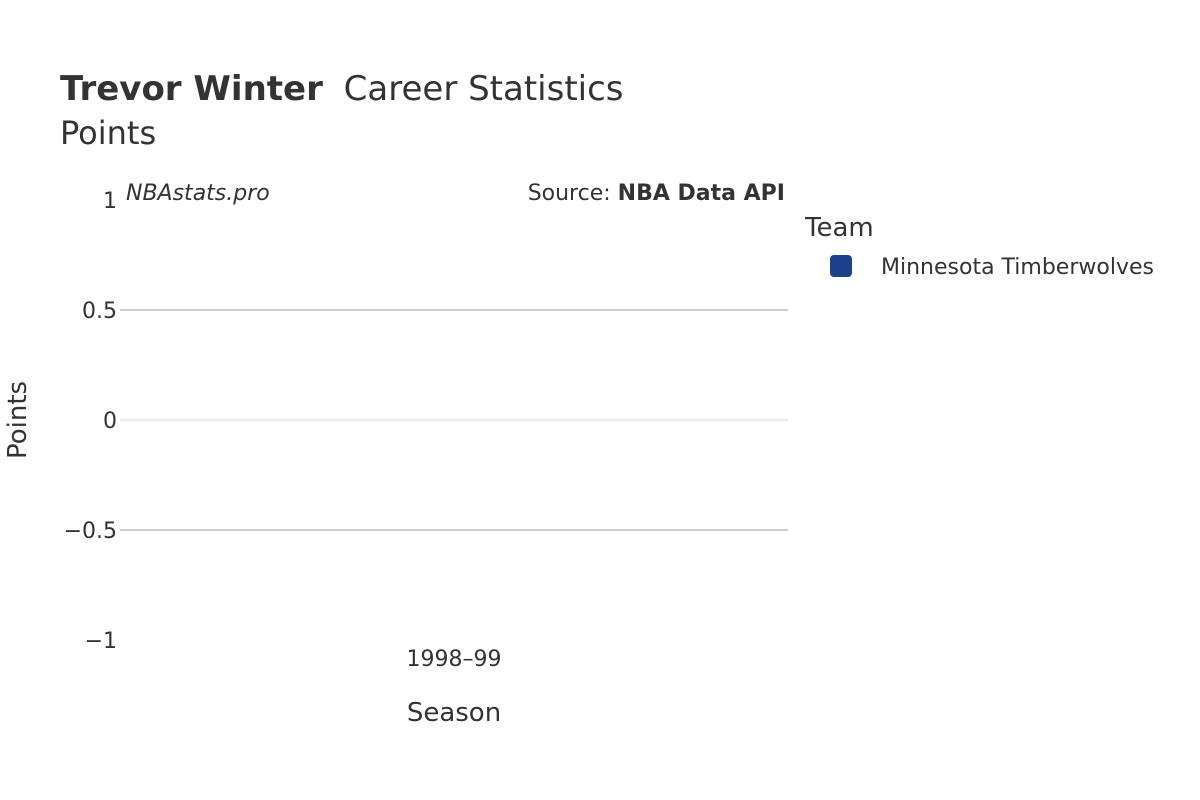 The height and width of the screenshot is (800, 1200). Describe the element at coordinates (454, 713) in the screenshot. I see `x-axis-label: Season` at that location.